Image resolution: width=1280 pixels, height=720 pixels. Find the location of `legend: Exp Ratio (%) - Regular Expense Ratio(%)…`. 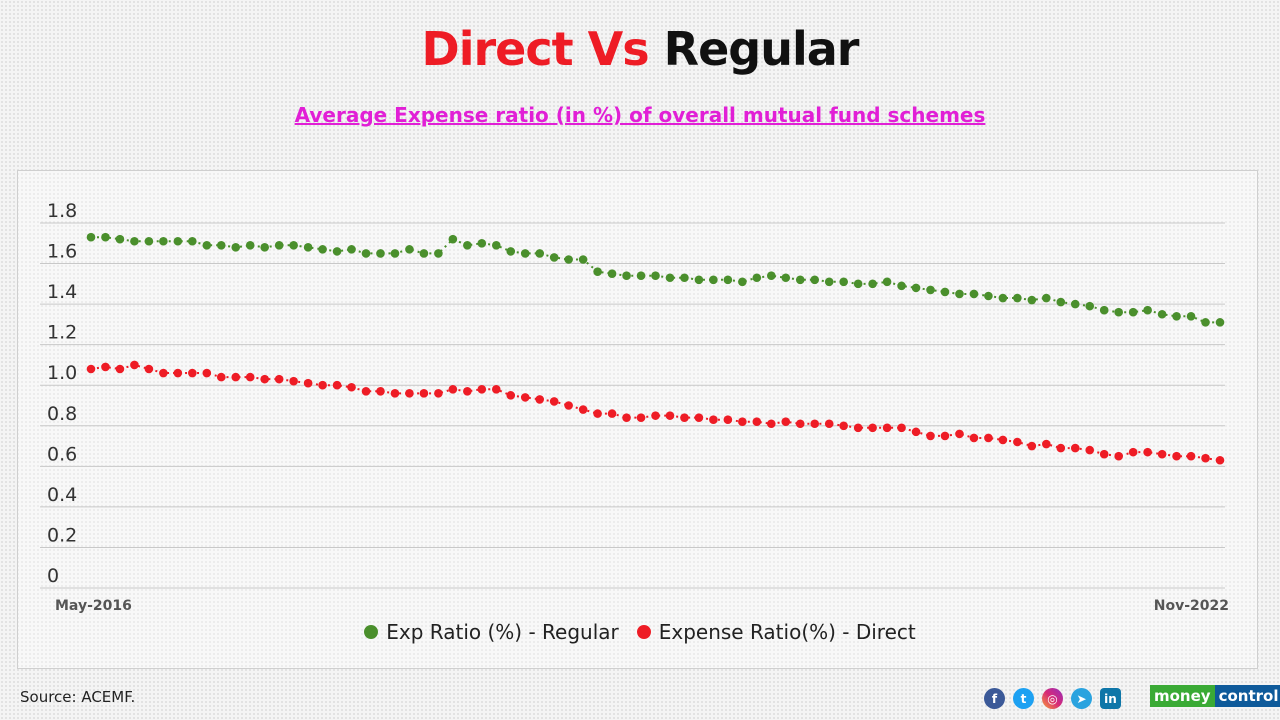

legend: Exp Ratio (%) - Regular Expense Ratio(%)… is located at coordinates (640, 632).